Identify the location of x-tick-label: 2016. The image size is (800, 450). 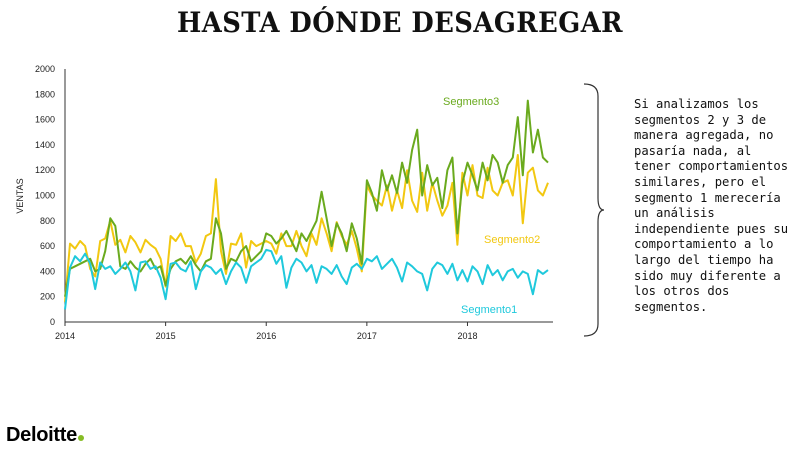
(266, 336).